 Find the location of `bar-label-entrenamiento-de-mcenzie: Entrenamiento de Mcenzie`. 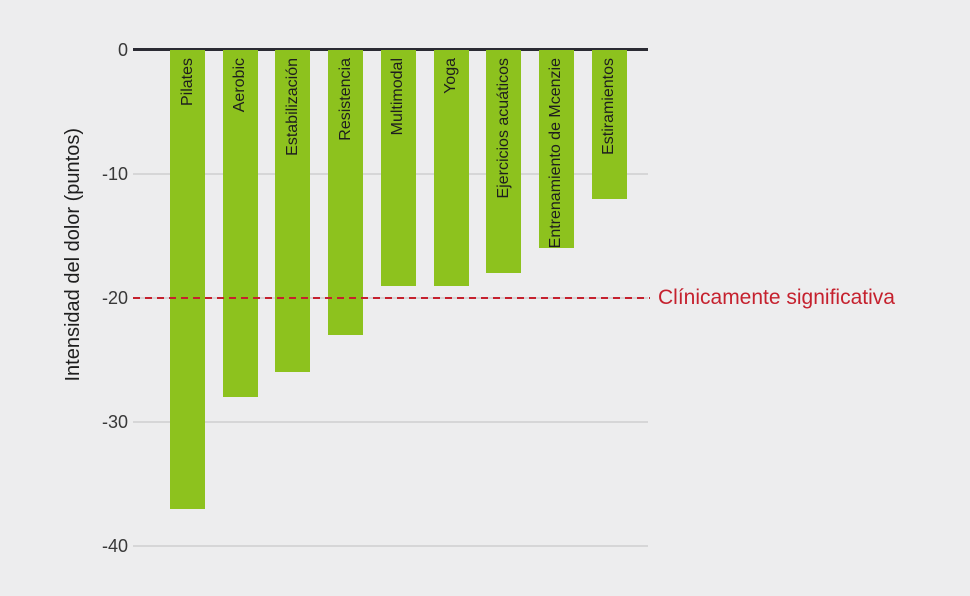

bar-label-entrenamiento-de-mcenzie: Entrenamiento de Mcenzie is located at coordinates (556, 153).